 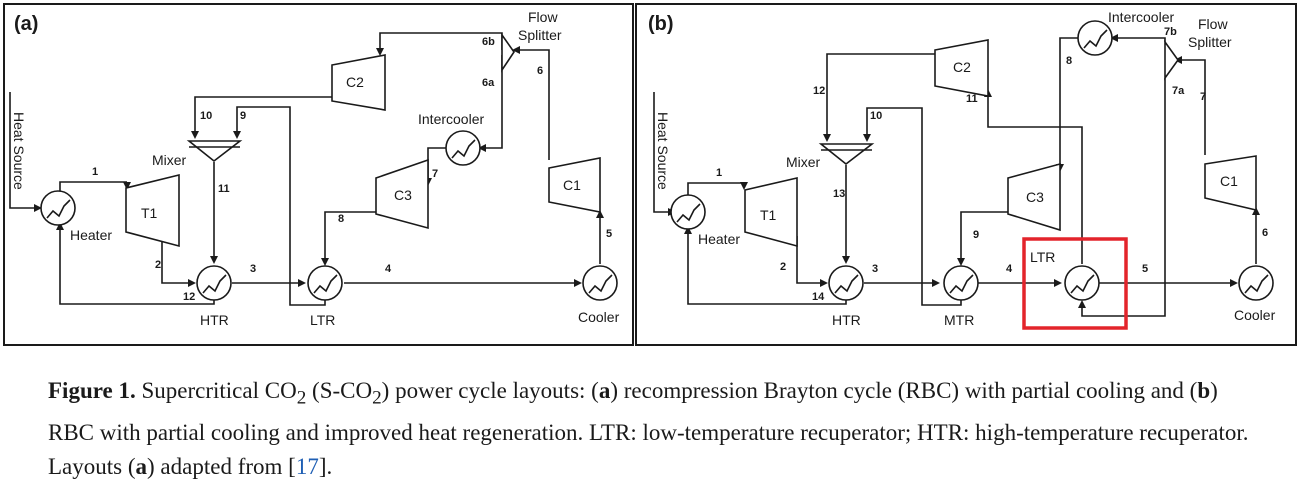 I want to click on state-11: 11, so click(x=224, y=189).